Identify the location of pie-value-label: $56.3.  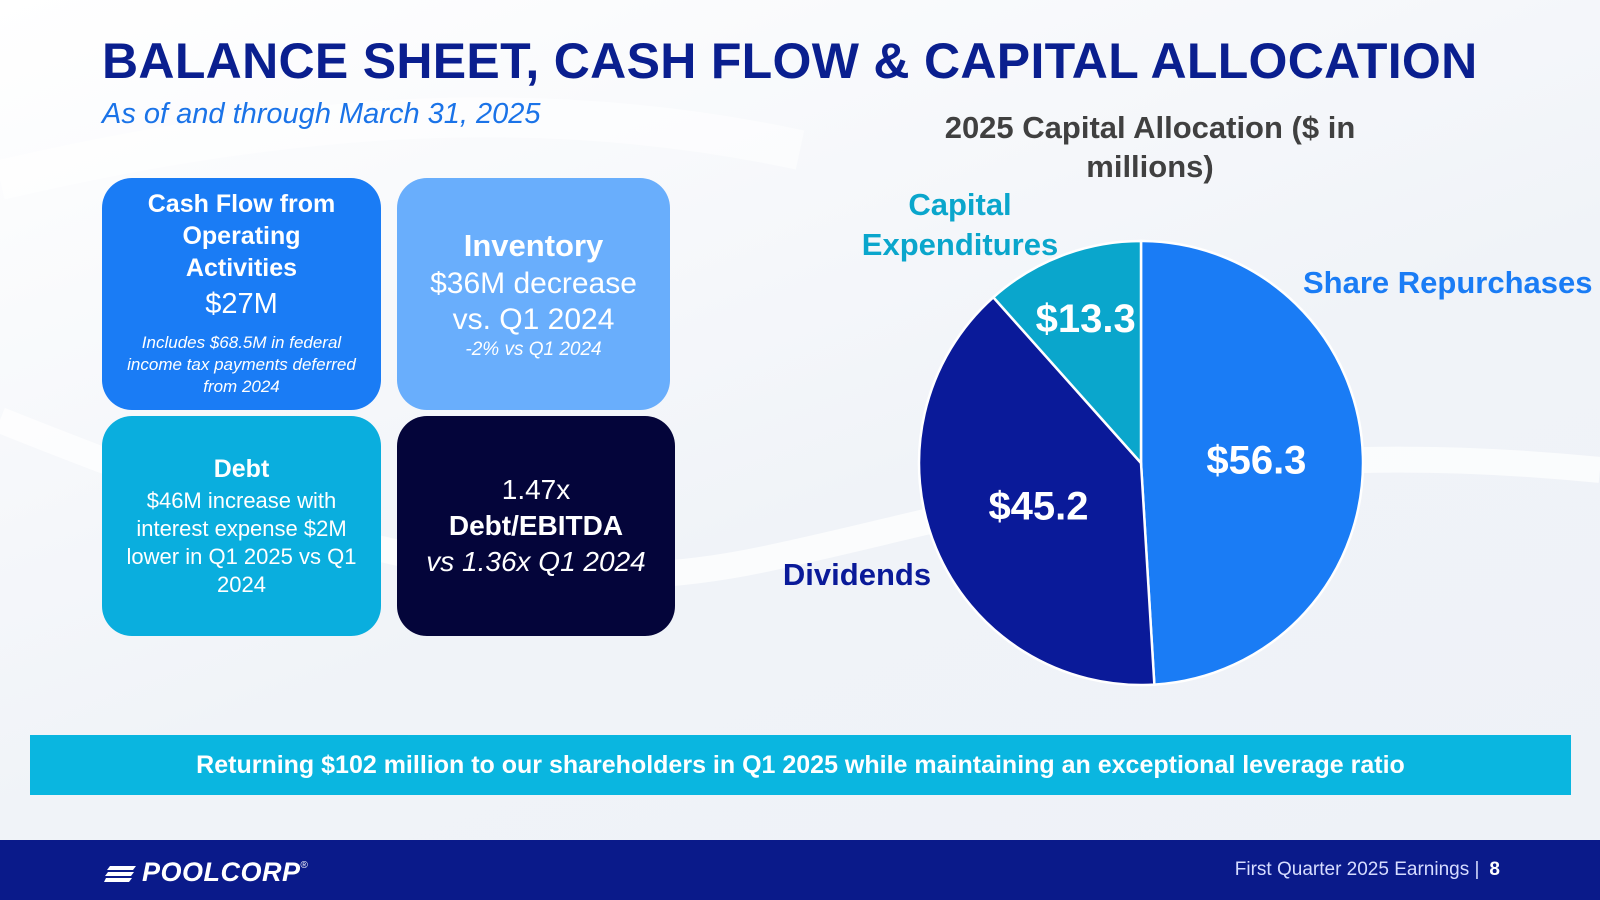
(1256, 461).